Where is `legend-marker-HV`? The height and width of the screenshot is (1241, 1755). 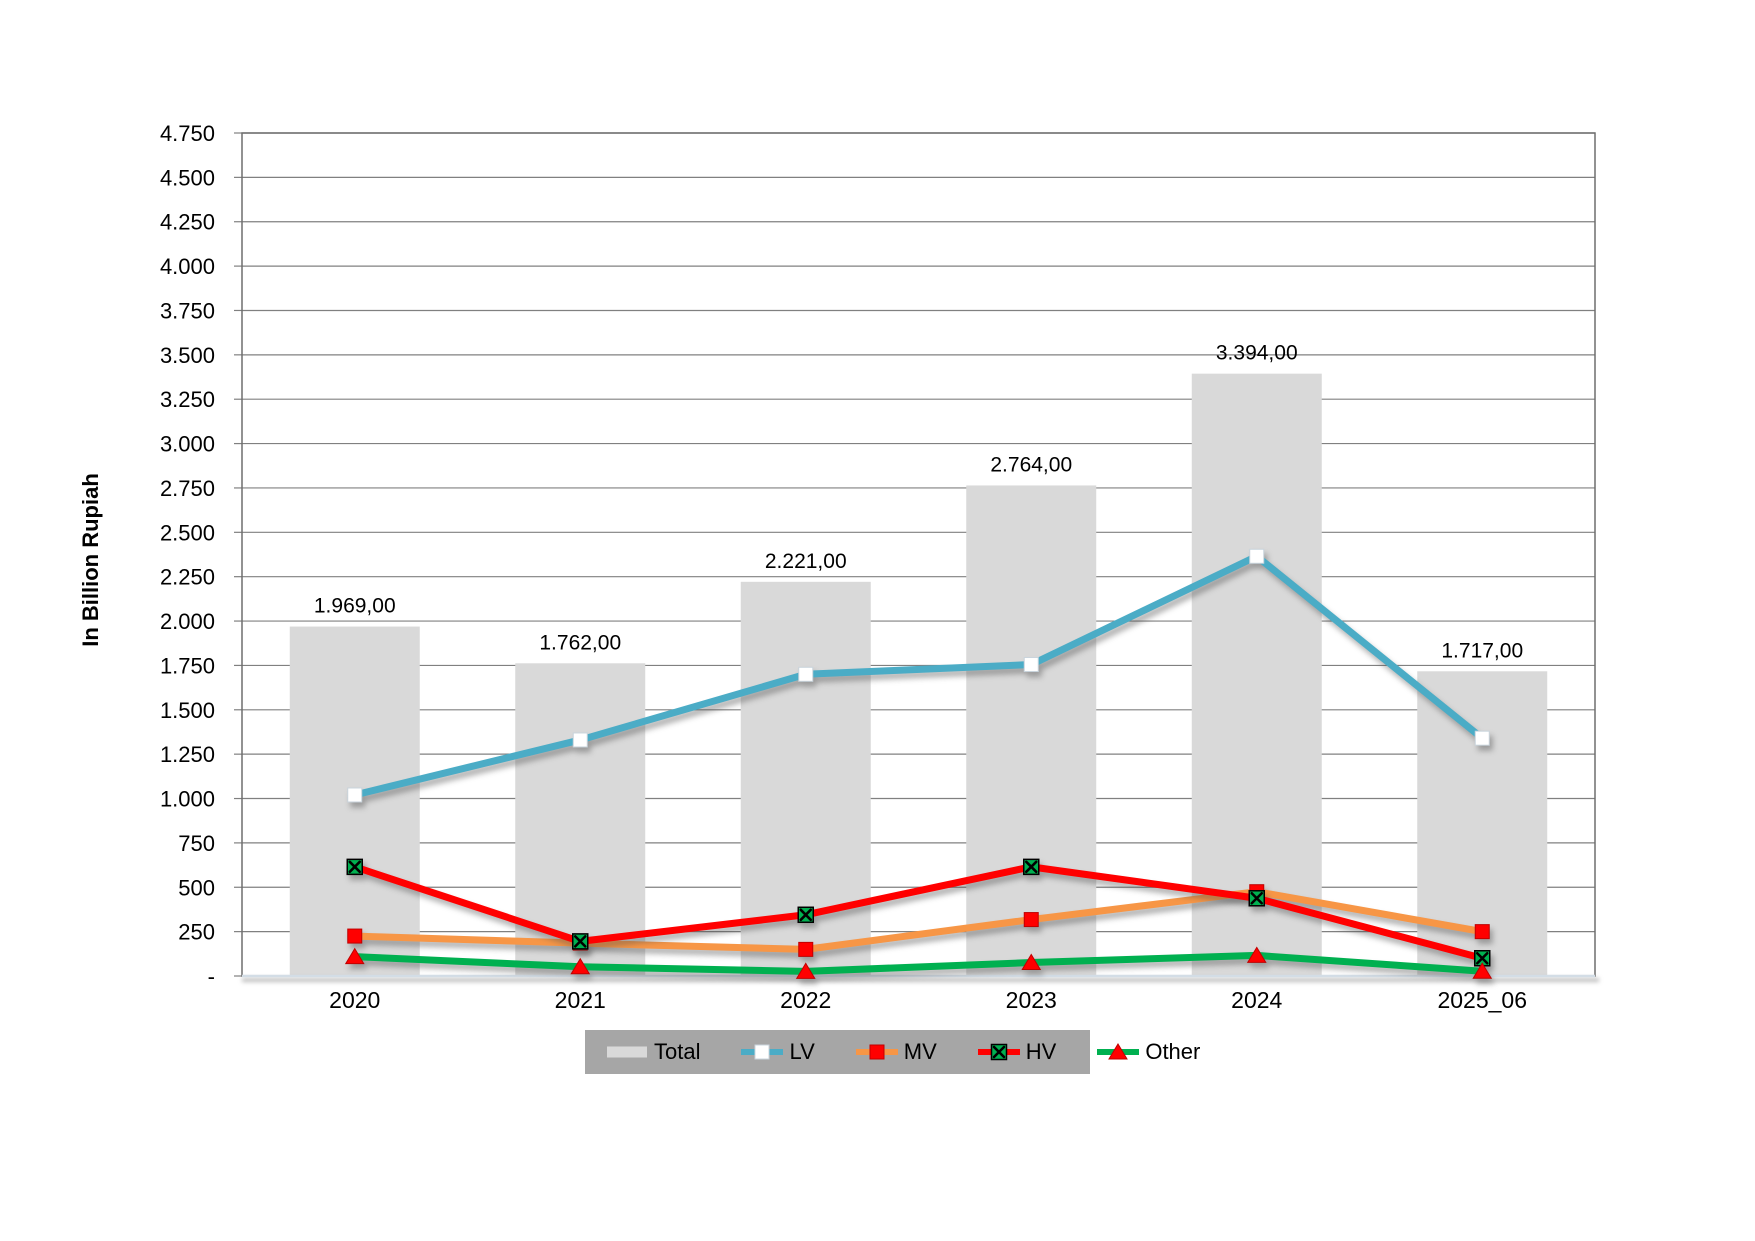
legend-marker-HV is located at coordinates (999, 1052).